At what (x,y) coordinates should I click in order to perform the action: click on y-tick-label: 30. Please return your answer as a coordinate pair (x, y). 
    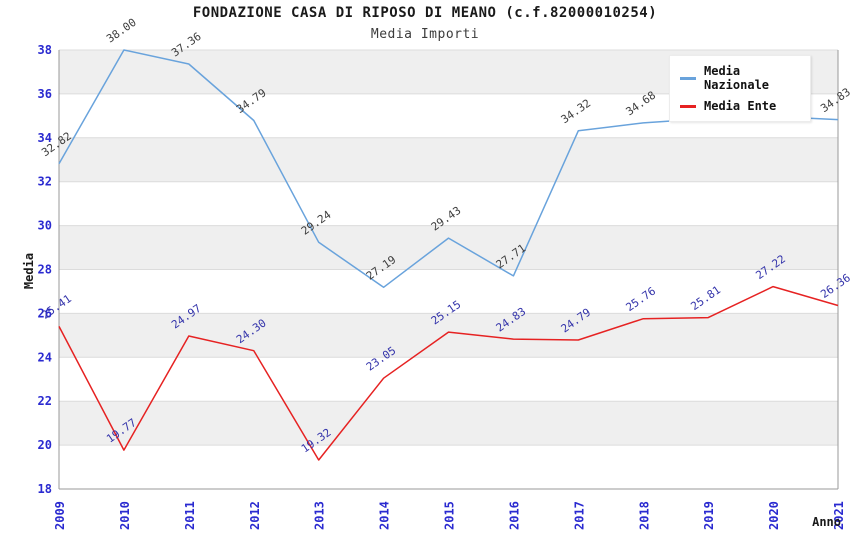
    Looking at the image, I should click on (45, 226).